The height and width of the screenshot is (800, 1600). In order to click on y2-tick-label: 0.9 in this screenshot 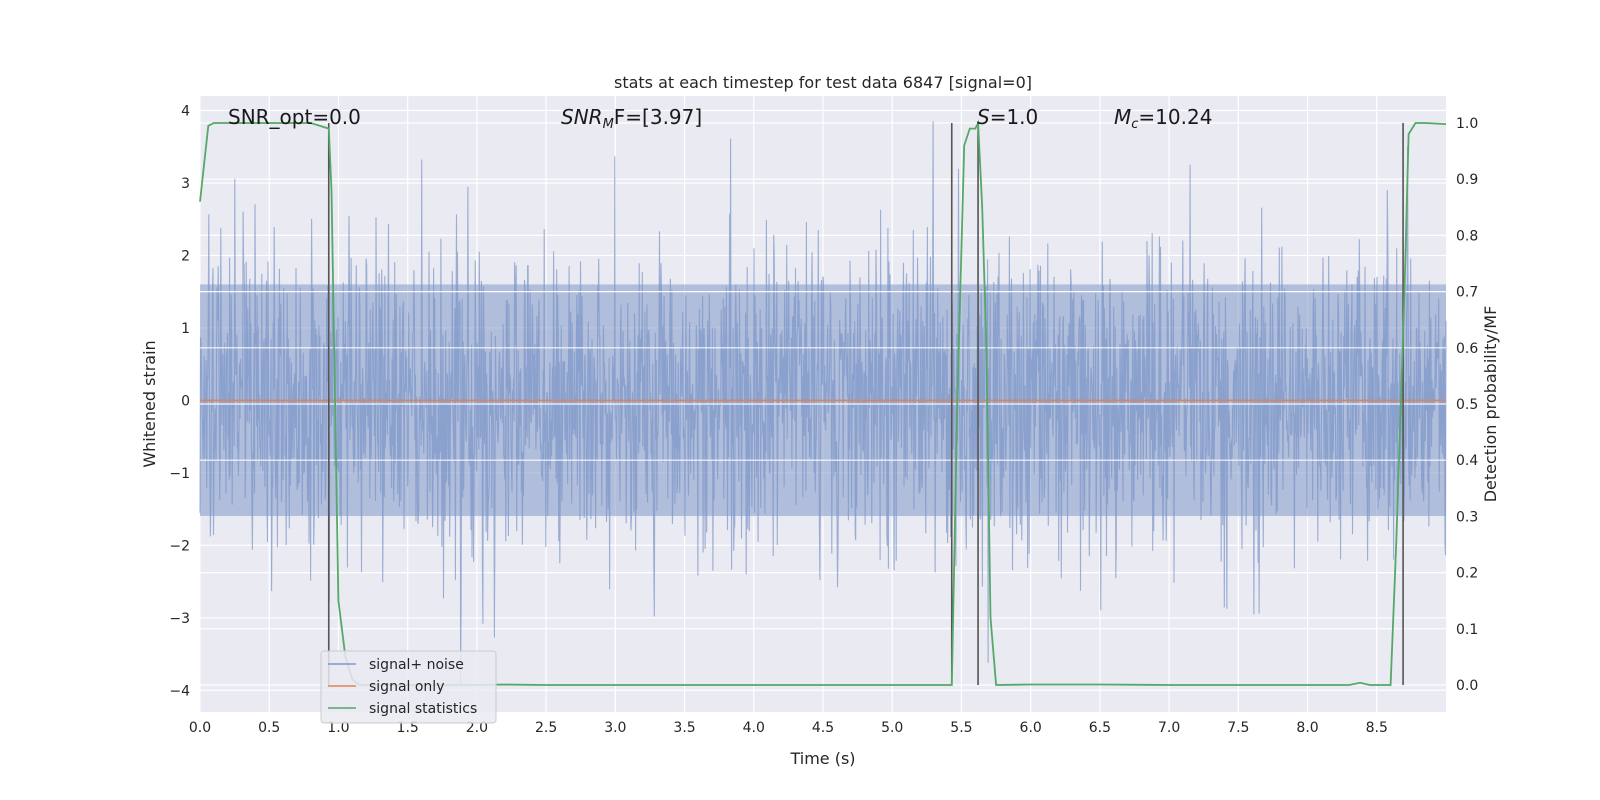, I will do `click(1467, 180)`.